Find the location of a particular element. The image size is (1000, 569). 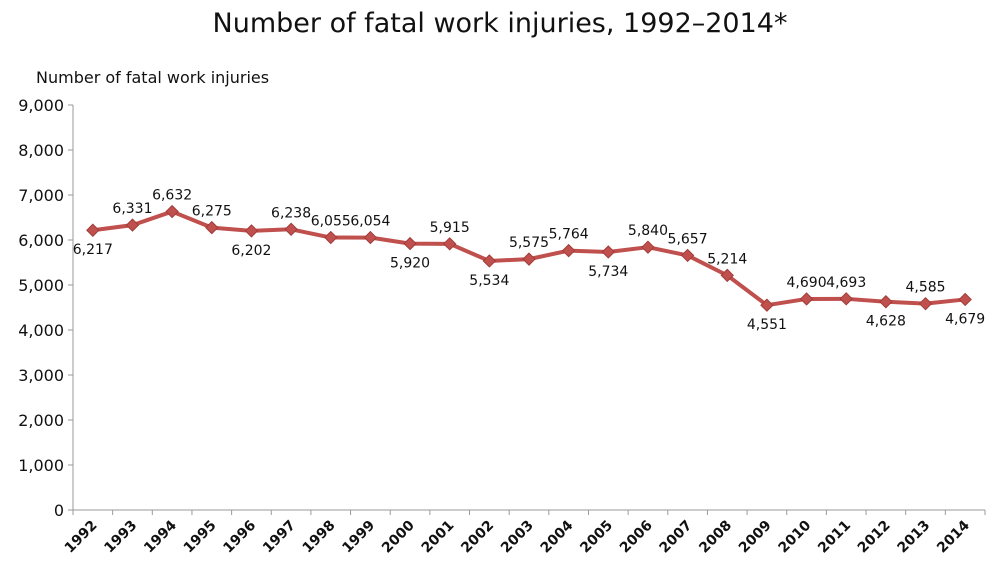

x-tick-label: 1992 is located at coordinates (81, 537).